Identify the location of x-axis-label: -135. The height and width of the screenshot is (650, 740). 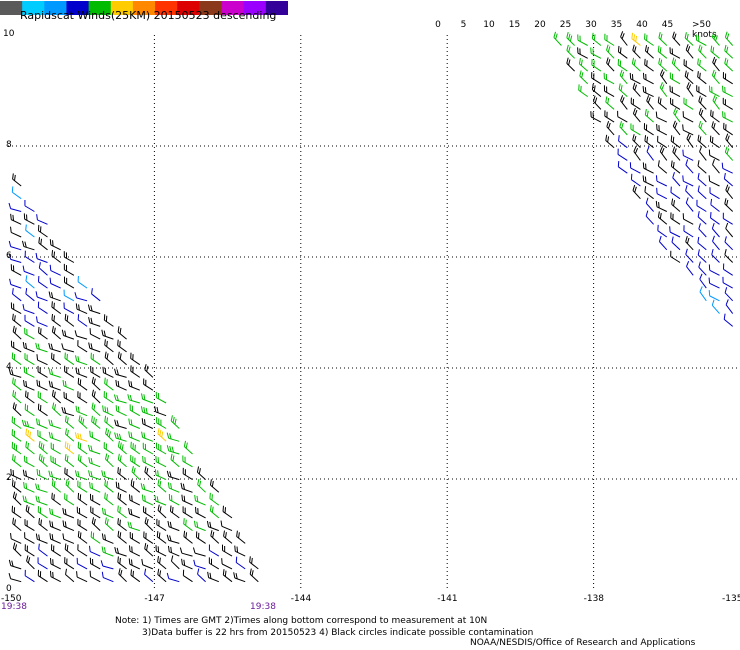
(731, 599).